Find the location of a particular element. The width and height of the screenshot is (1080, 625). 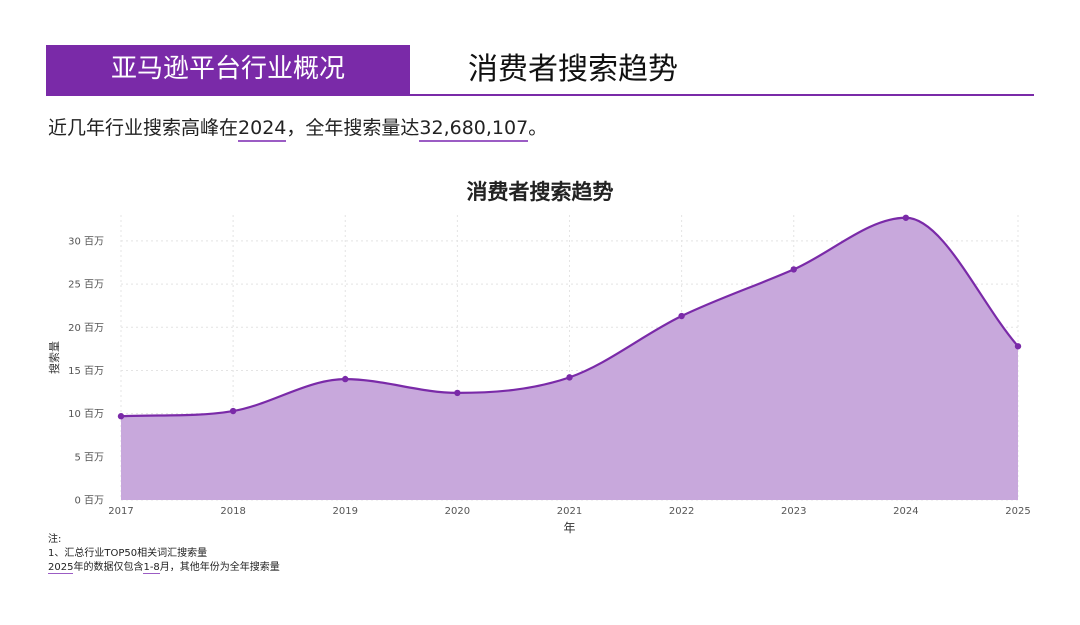

notes-line-1: 1、汇总行业TOP50相关词汇搜索量 is located at coordinates (128, 553).